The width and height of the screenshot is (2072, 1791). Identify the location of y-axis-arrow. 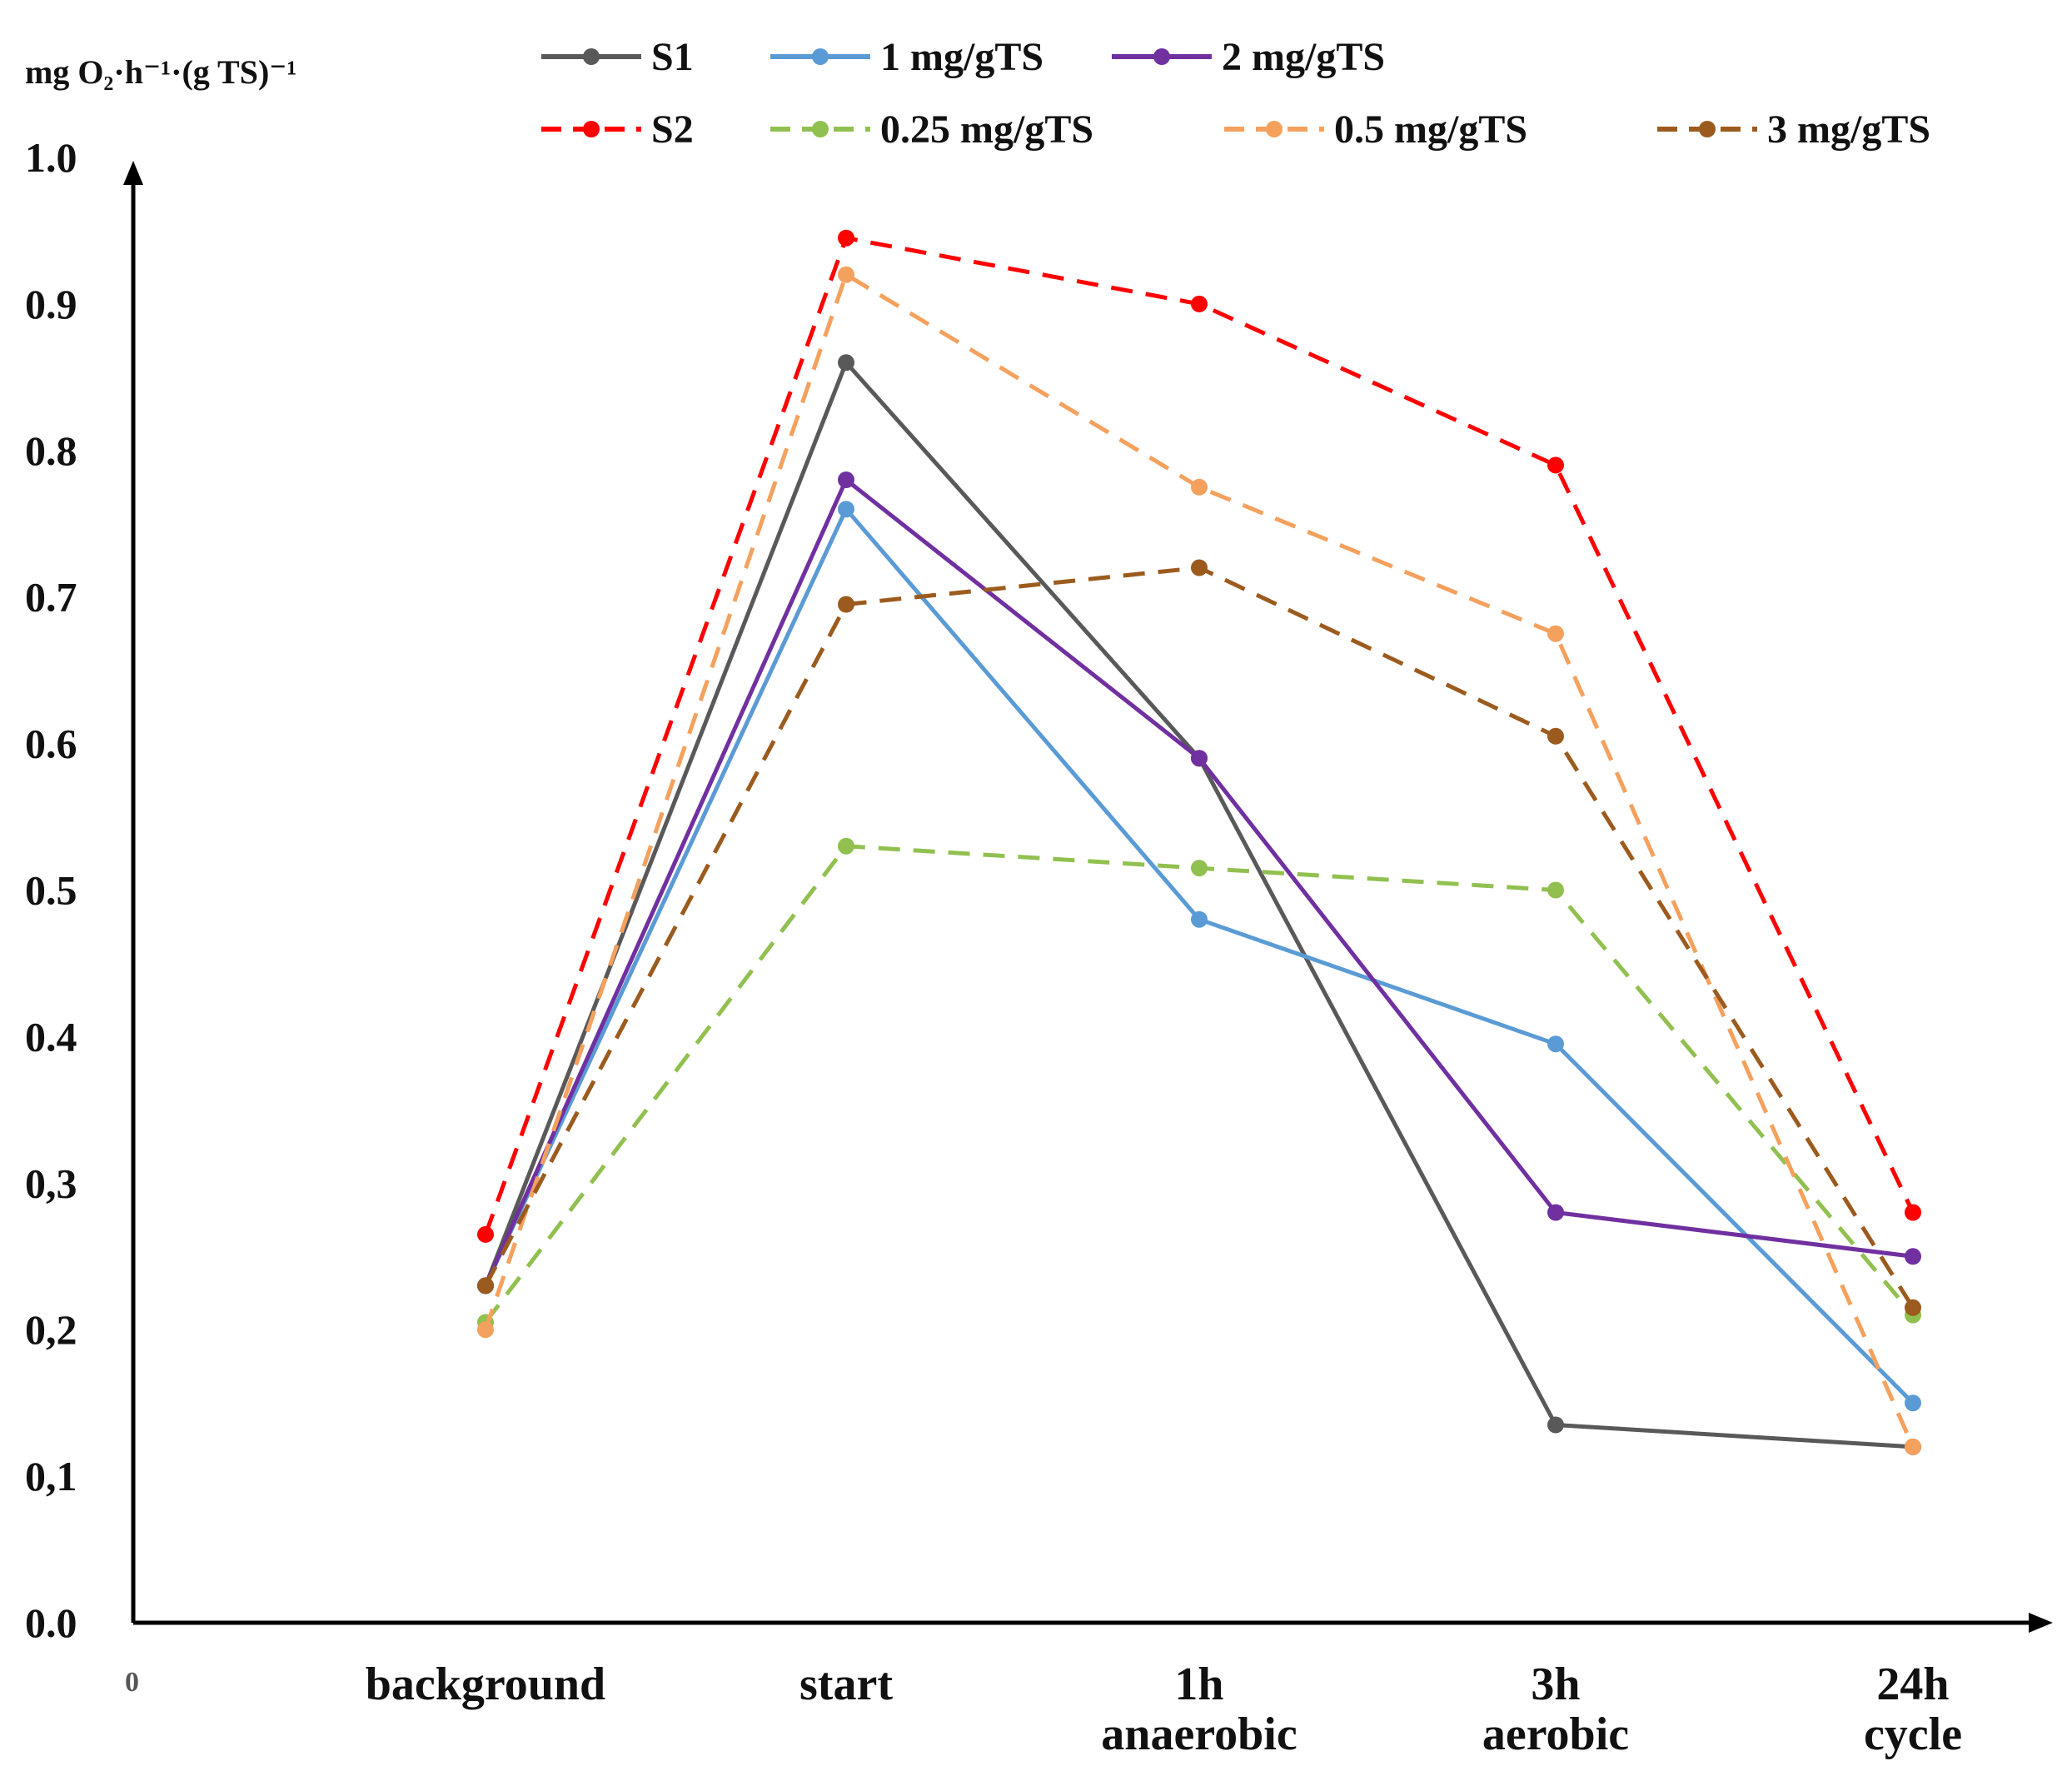
(133, 173).